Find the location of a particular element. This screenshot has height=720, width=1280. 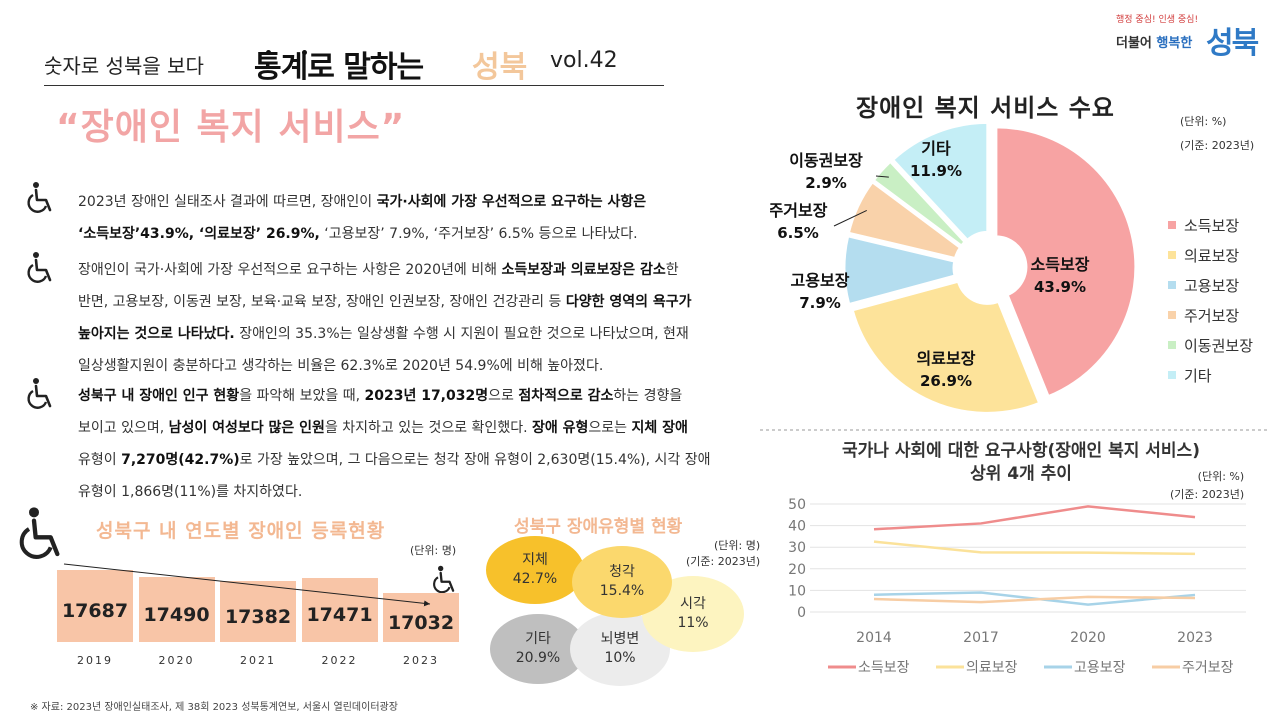

bar-2020 is located at coordinates (176, 609).